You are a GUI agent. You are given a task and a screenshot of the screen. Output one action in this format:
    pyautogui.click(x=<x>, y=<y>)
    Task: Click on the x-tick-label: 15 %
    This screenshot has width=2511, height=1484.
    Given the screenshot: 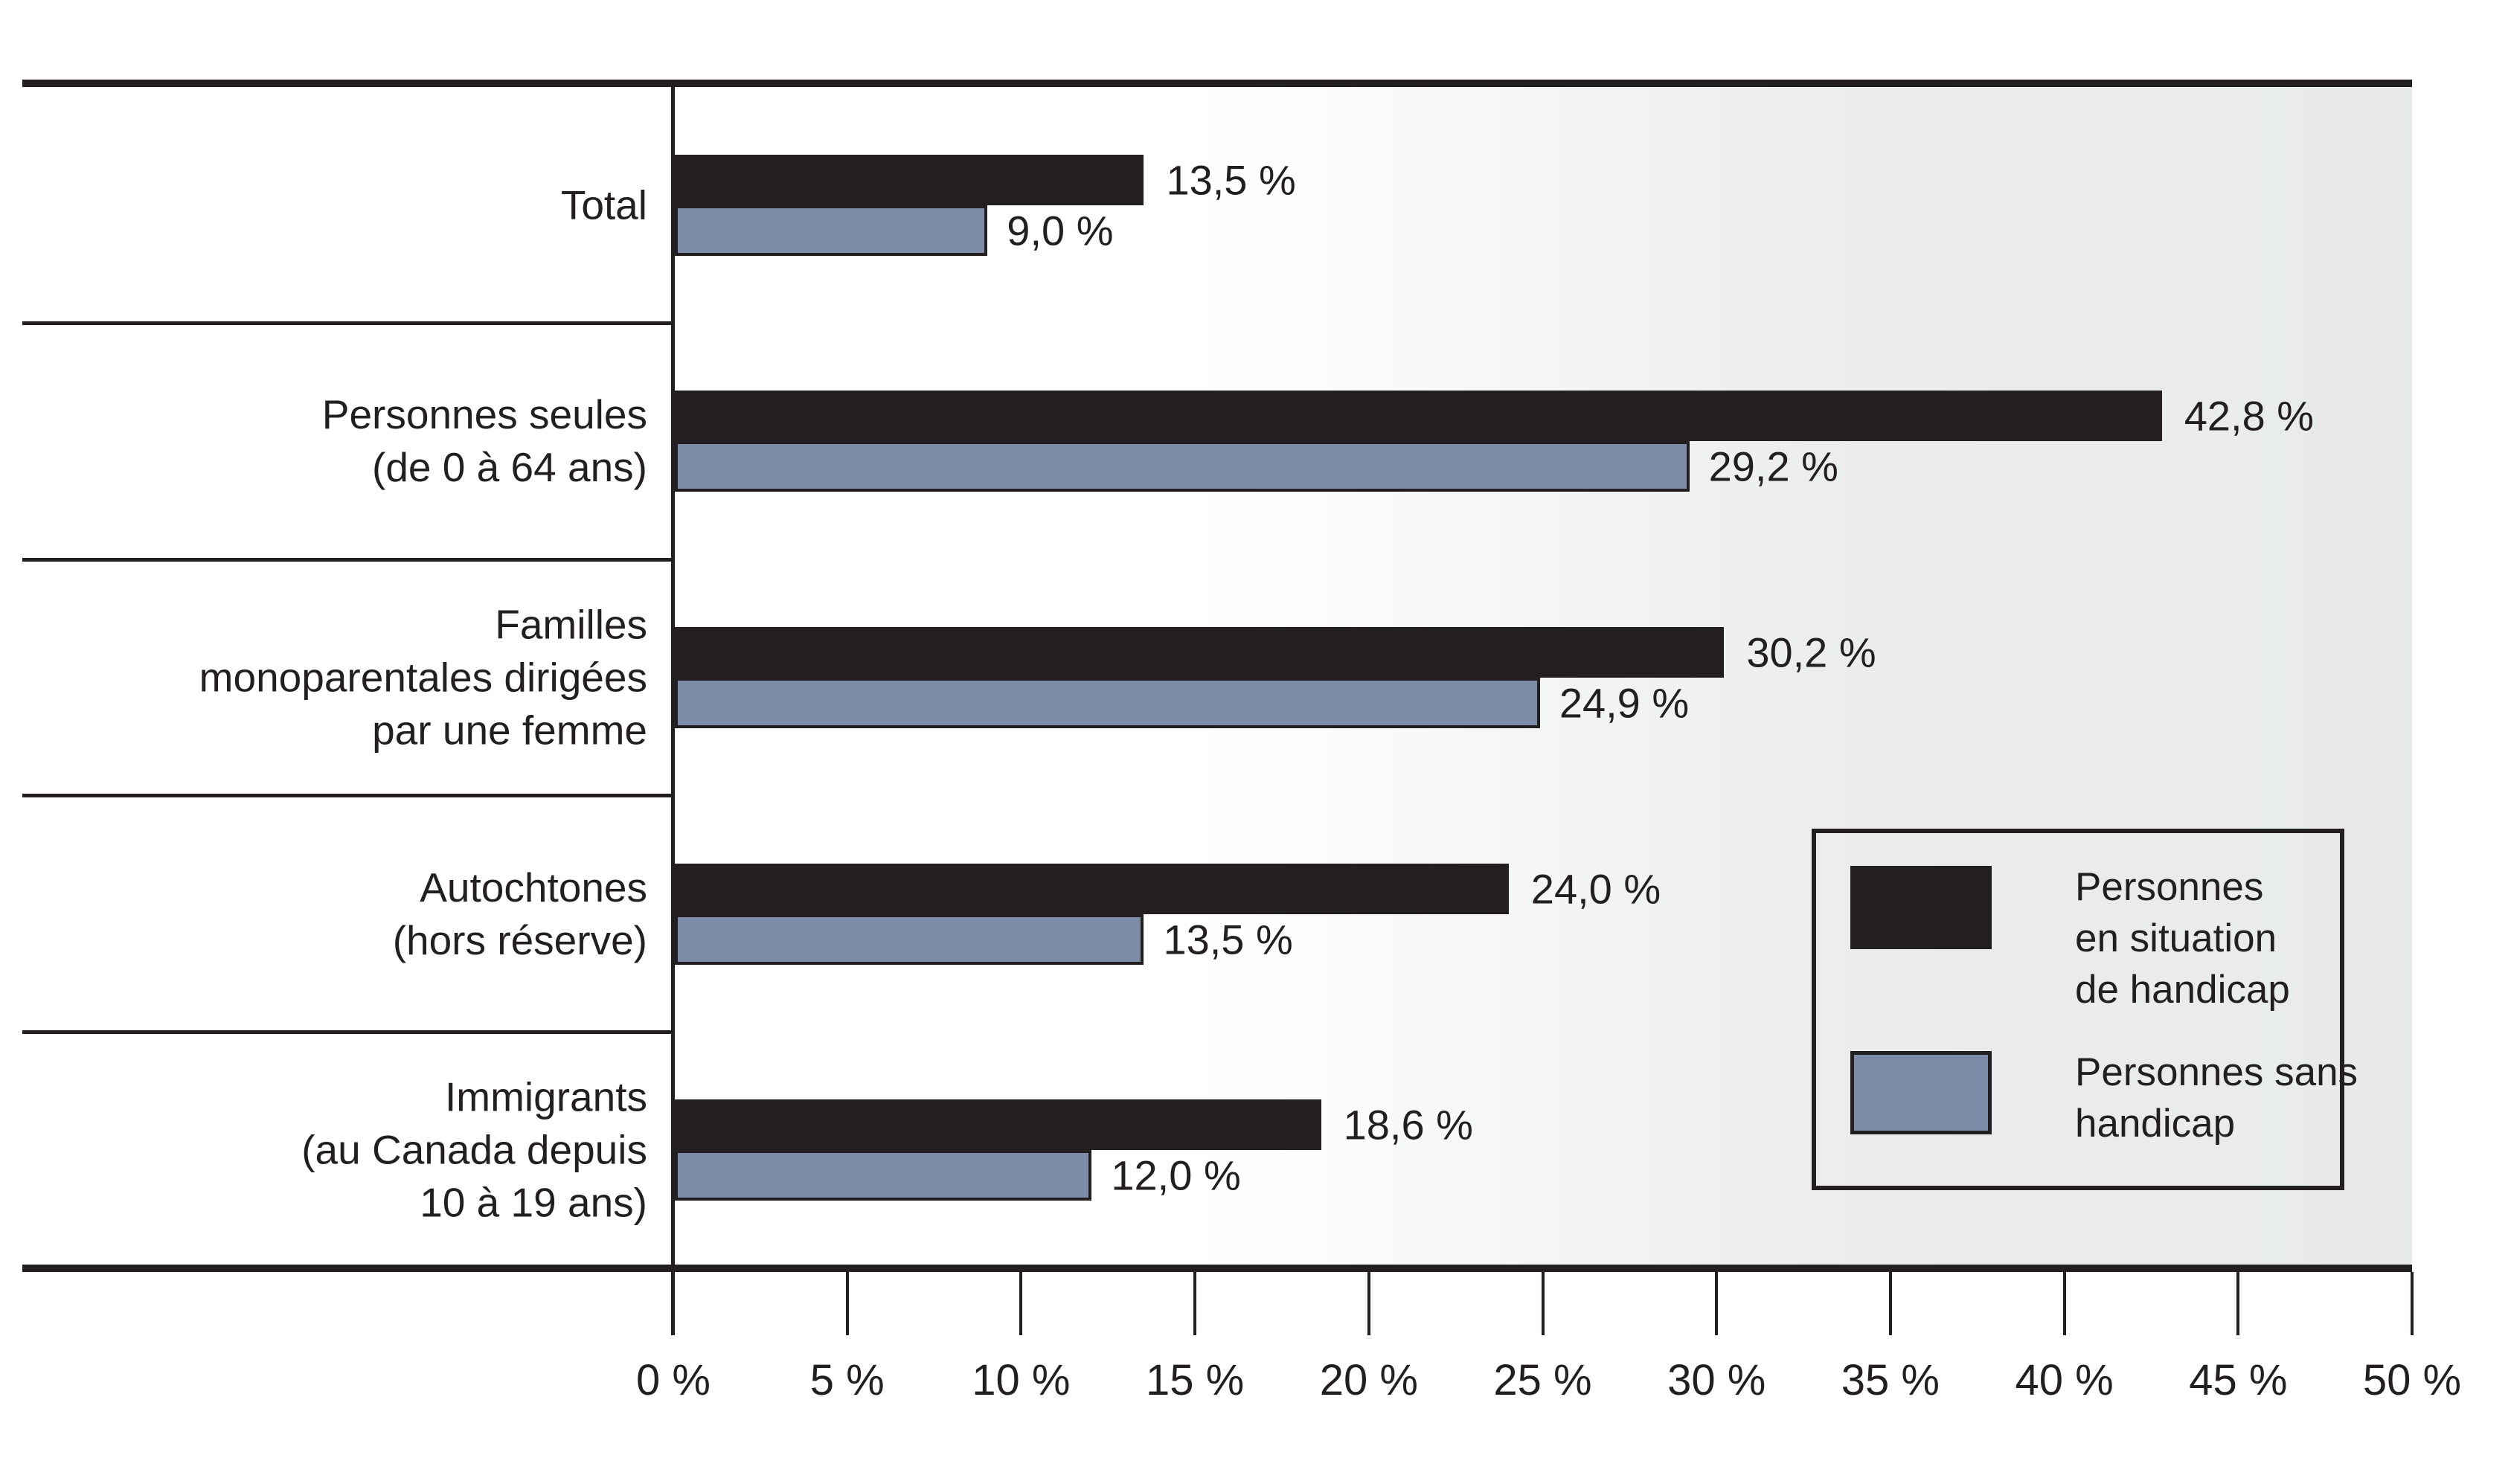 What is the action you would take?
    pyautogui.click(x=1195, y=1380)
    